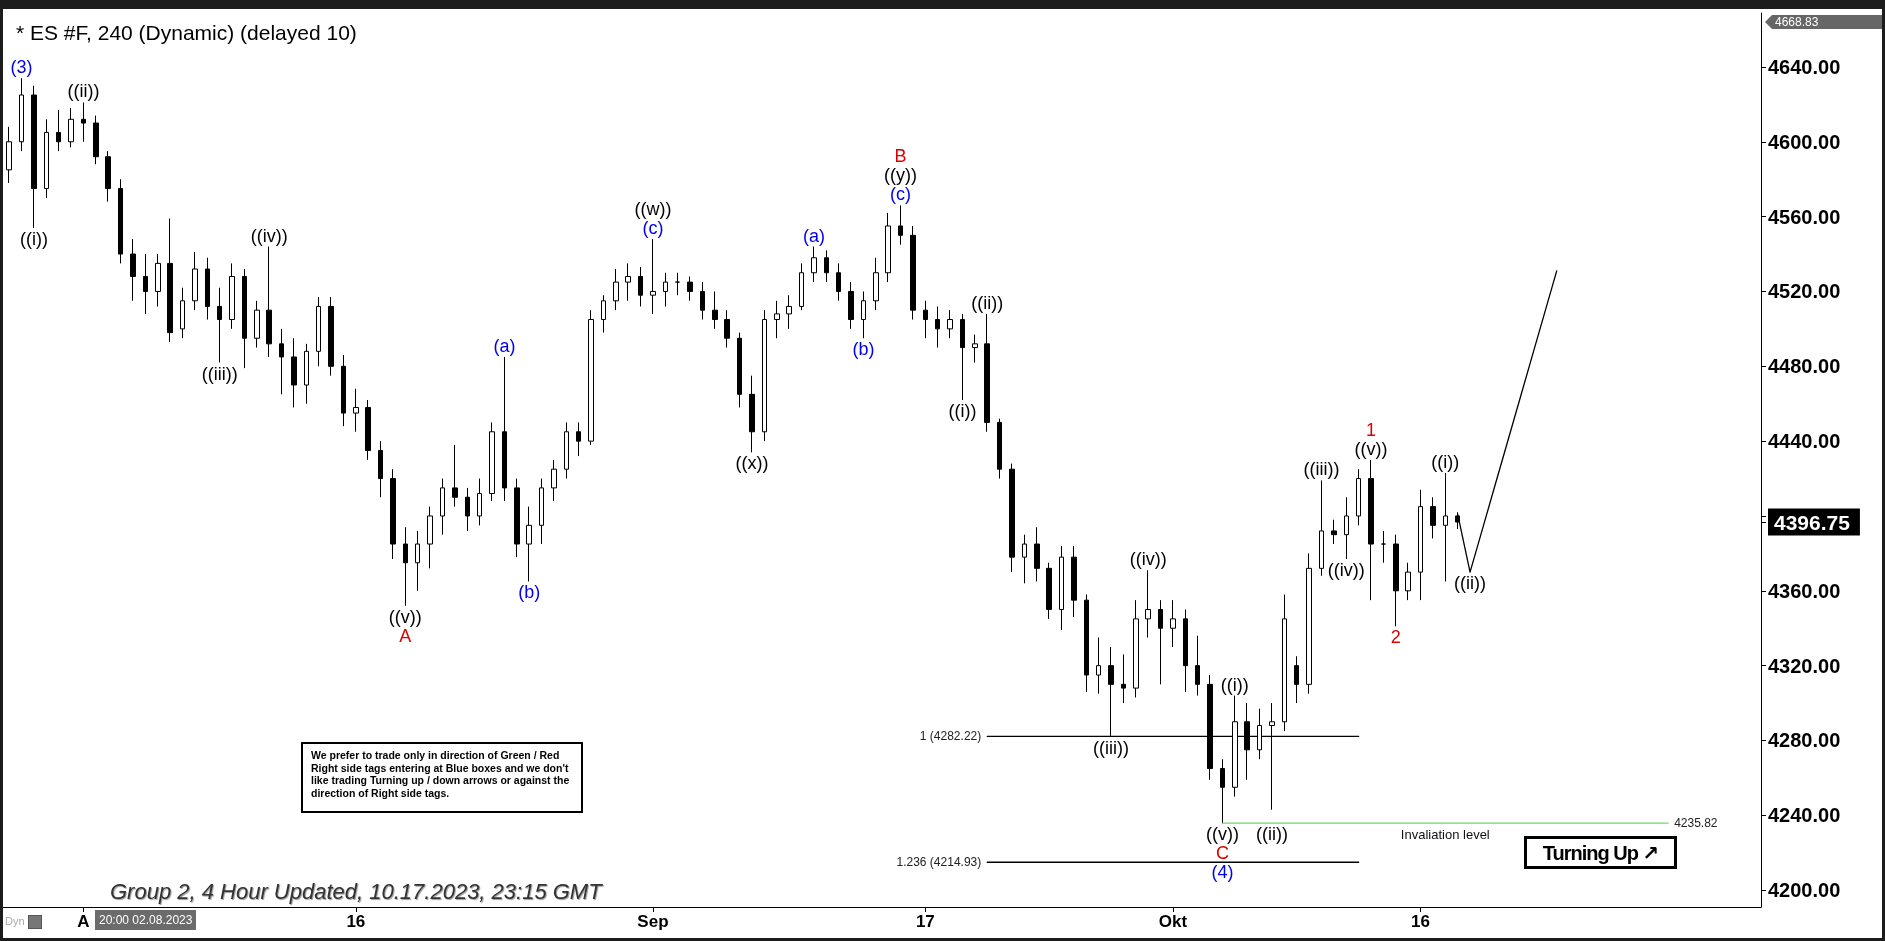 Image resolution: width=1885 pixels, height=941 pixels. Describe the element at coordinates (901, 175) in the screenshot. I see `annotation: ((y))` at that location.